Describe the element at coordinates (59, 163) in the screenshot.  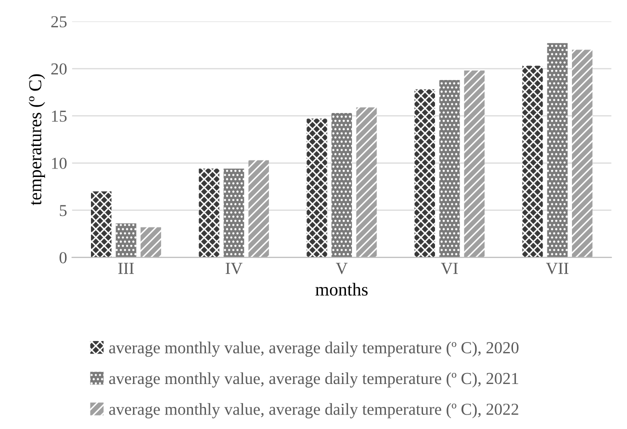
I see `y-tick-label: 10` at that location.